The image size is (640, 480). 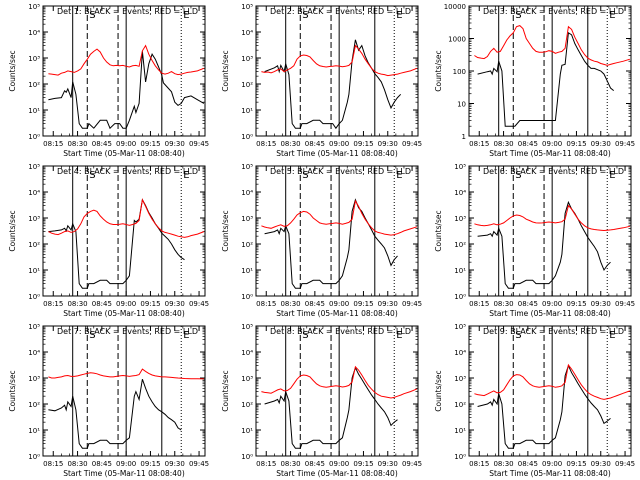 I want to click on y-tick-label: 10000, so click(x=455, y=7).